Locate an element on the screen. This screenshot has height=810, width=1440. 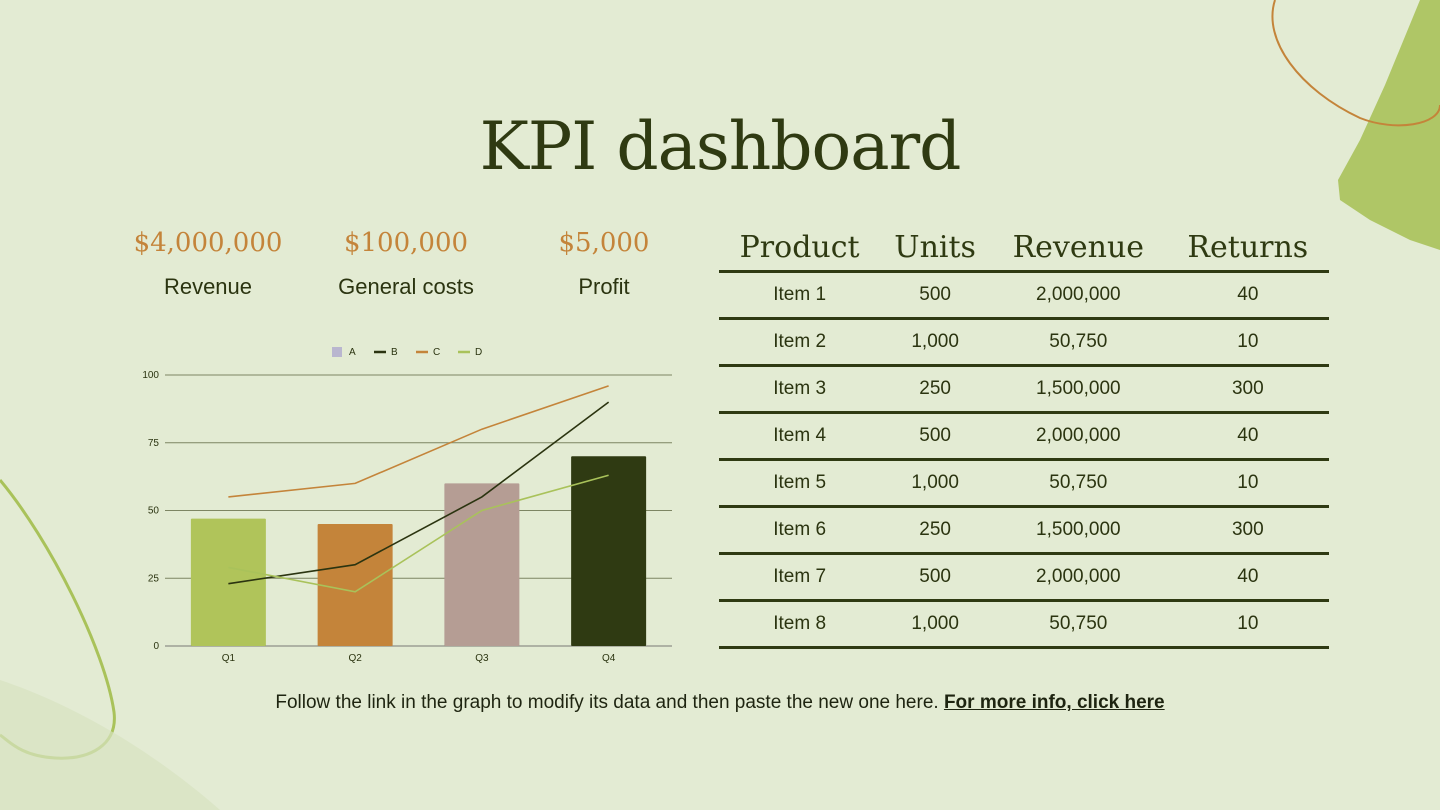
header-units: Units is located at coordinates (935, 249).